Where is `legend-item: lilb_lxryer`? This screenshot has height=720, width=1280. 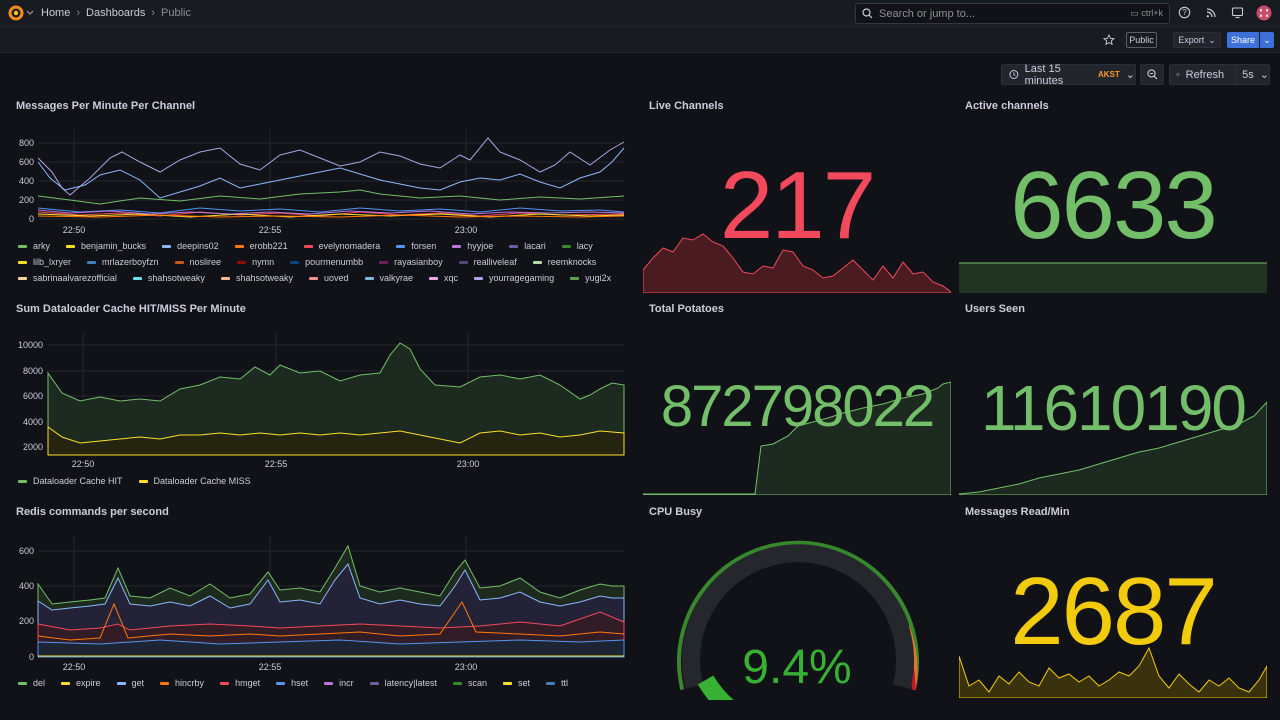 legend-item: lilb_lxryer is located at coordinates (44, 262).